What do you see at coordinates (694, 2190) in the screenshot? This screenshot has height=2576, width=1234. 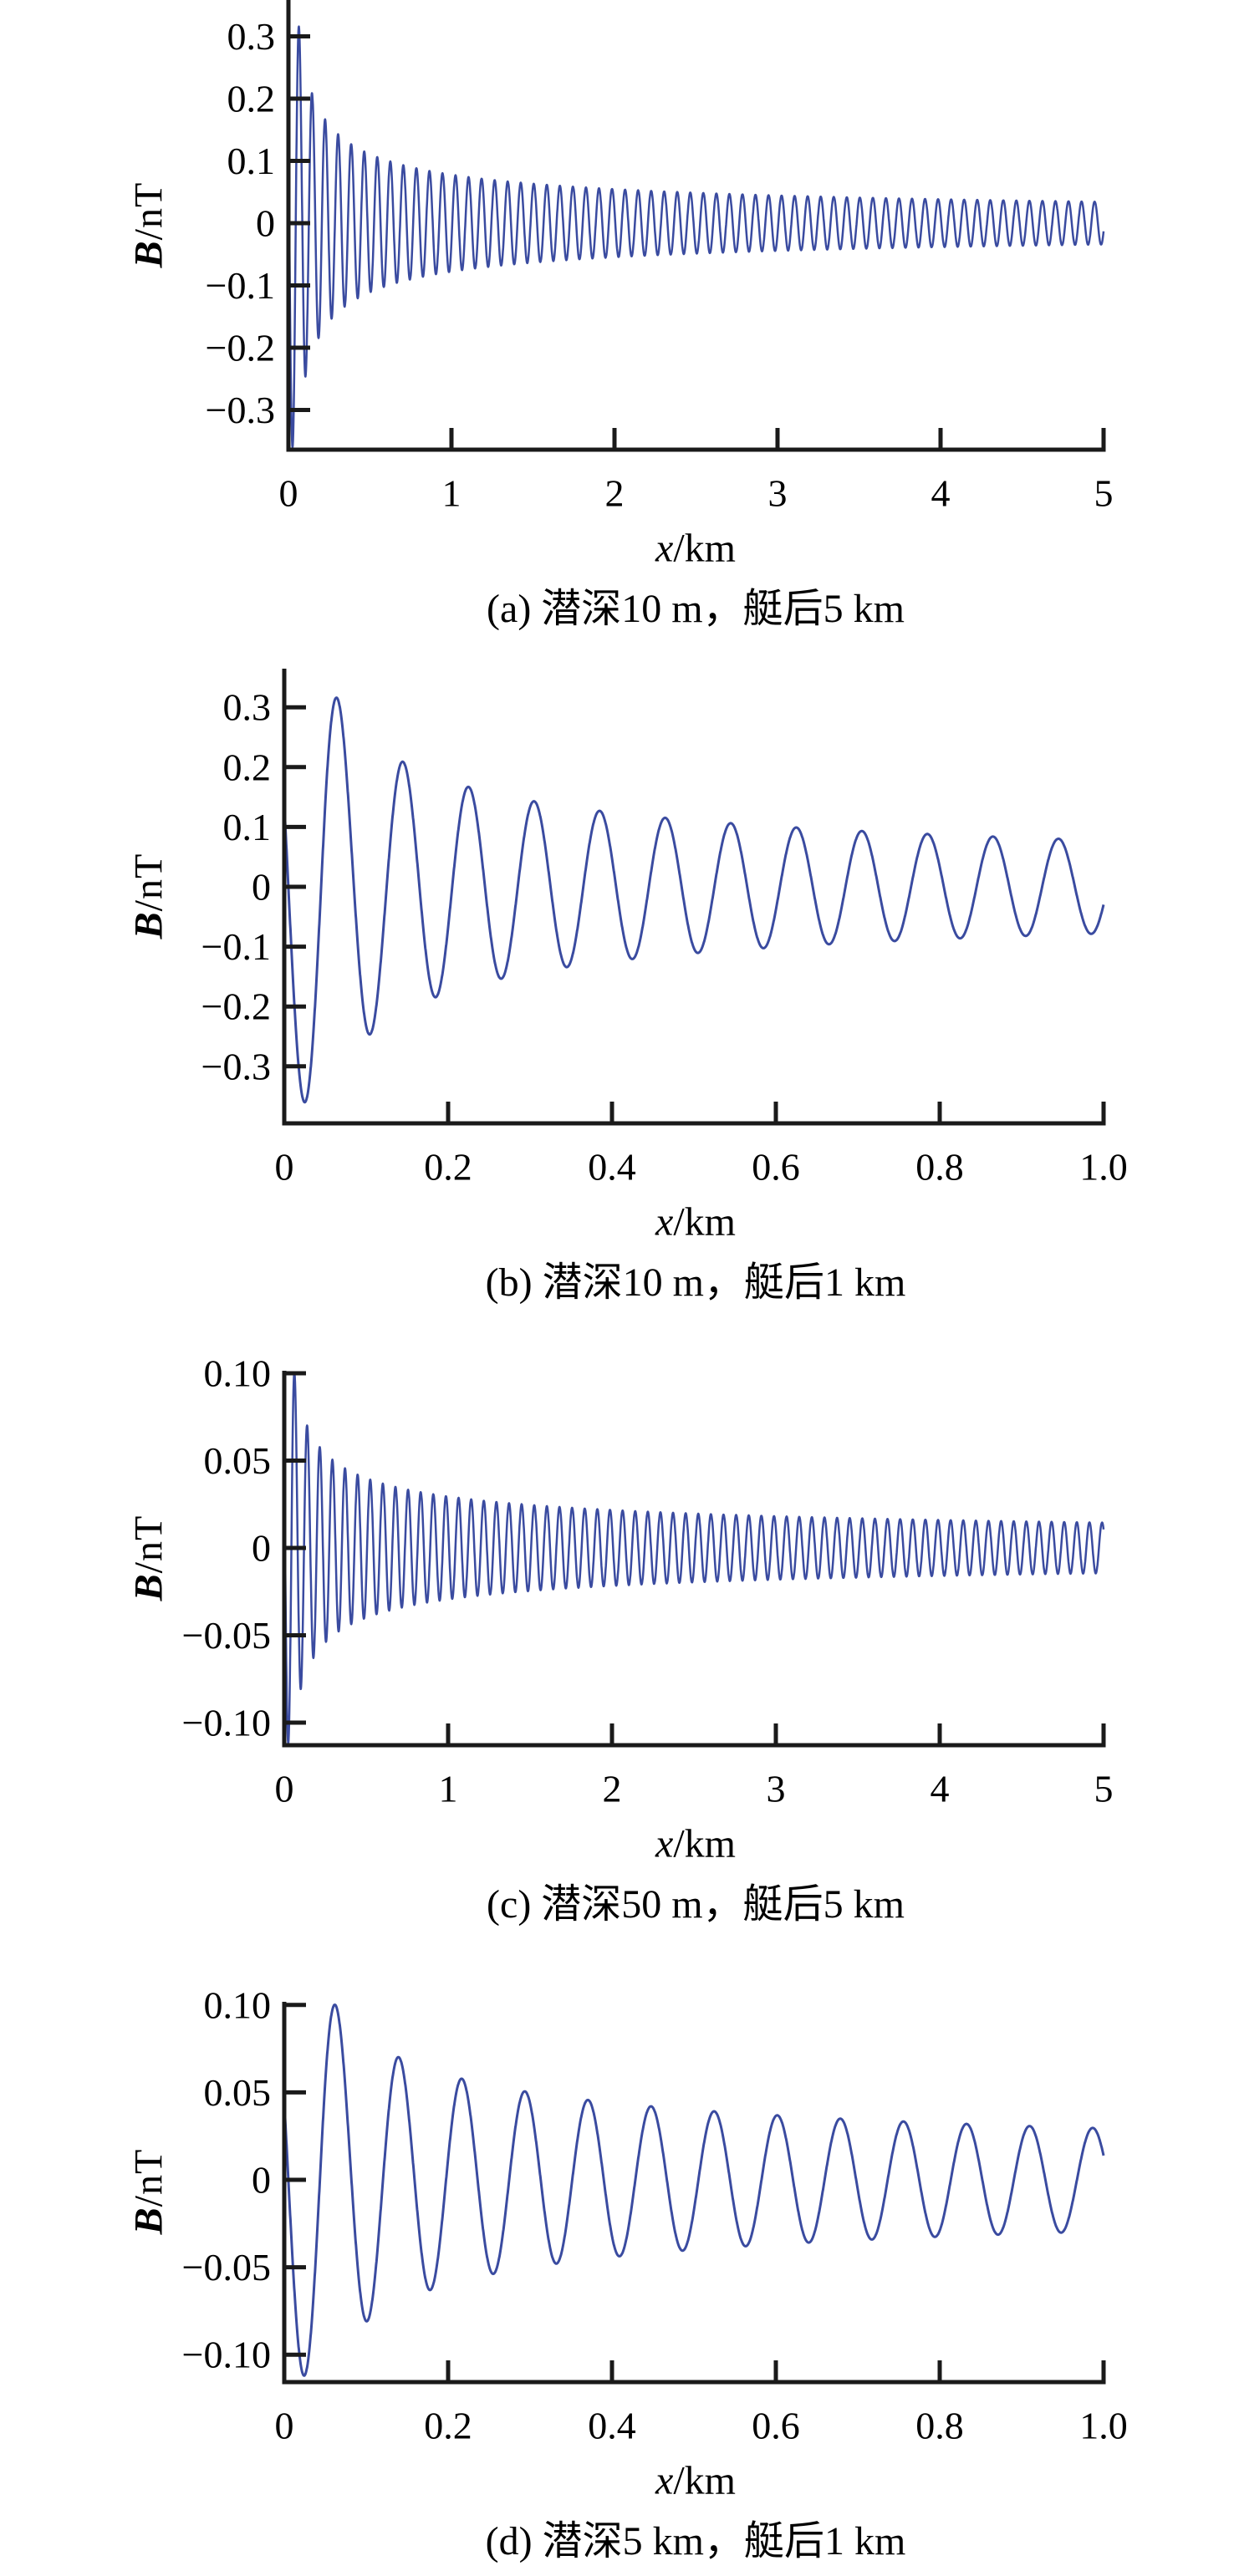 I see `waveform-curve-d` at bounding box center [694, 2190].